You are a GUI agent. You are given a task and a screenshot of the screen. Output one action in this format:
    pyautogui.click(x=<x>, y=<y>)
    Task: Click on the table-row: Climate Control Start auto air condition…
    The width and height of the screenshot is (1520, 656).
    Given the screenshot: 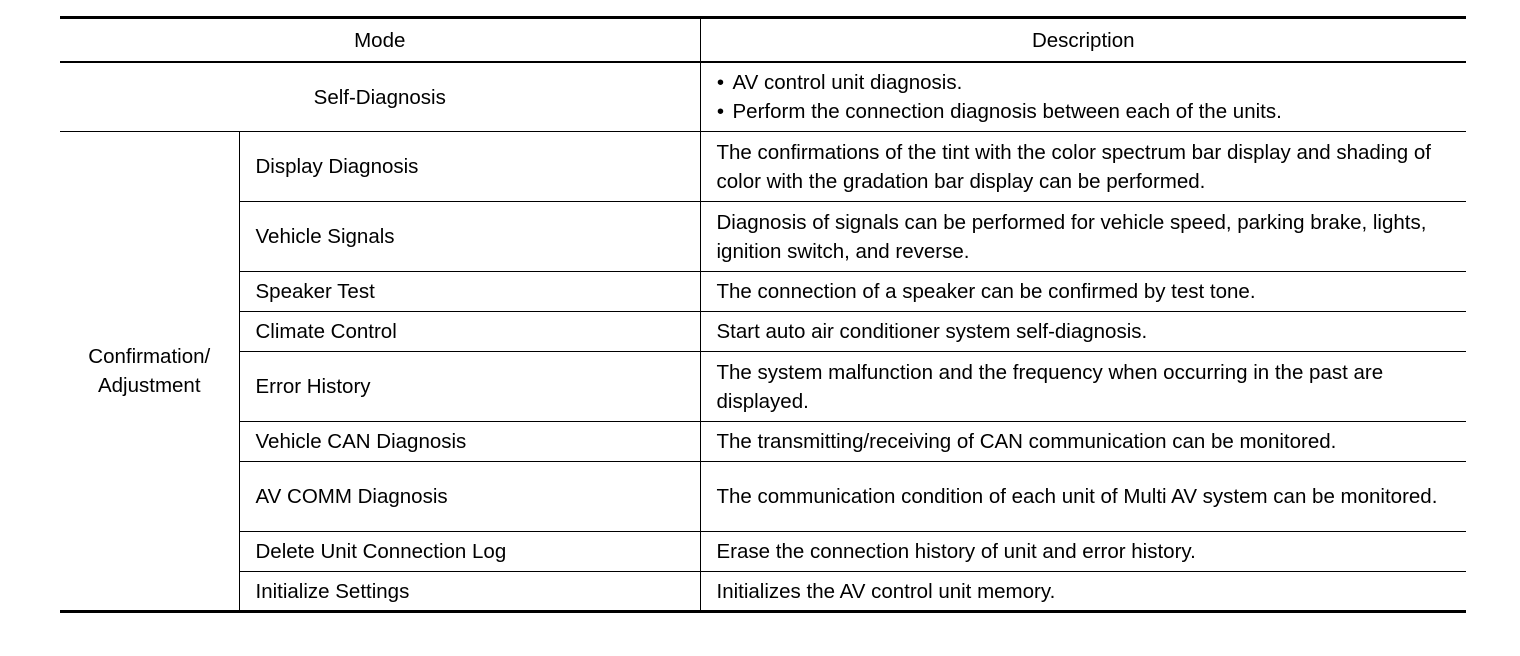 What is the action you would take?
    pyautogui.click(x=763, y=331)
    